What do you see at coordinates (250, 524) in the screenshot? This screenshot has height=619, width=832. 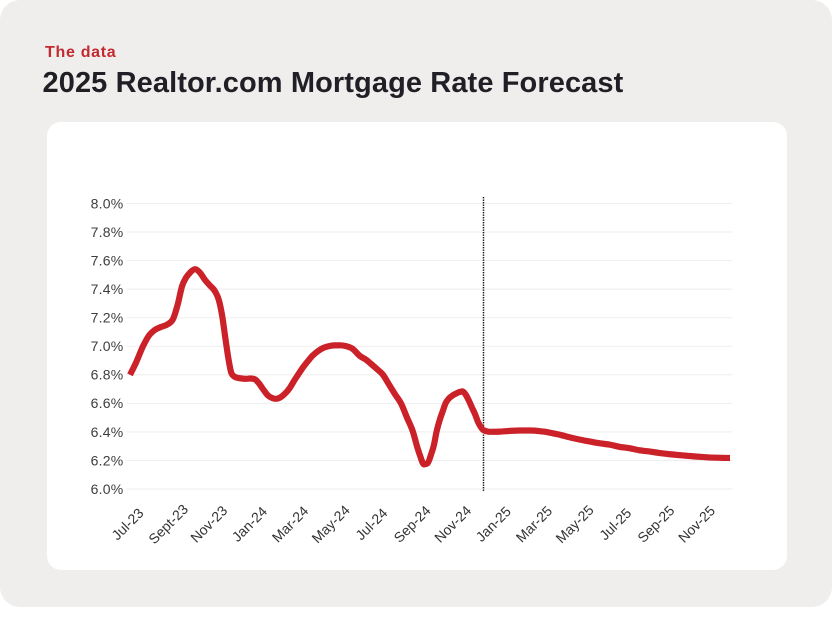 I see `svg-text: Jan-24` at bounding box center [250, 524].